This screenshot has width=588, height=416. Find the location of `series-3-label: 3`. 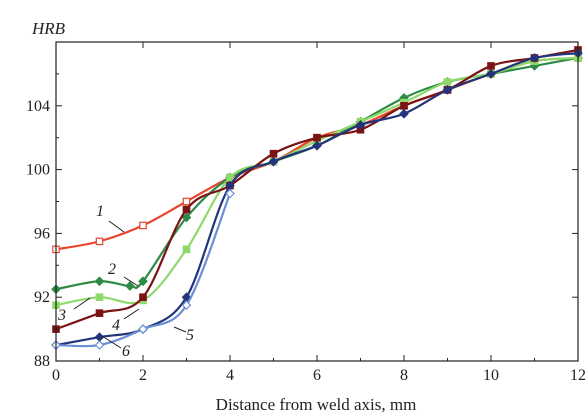

series-3-label: 3 is located at coordinates (61, 315).